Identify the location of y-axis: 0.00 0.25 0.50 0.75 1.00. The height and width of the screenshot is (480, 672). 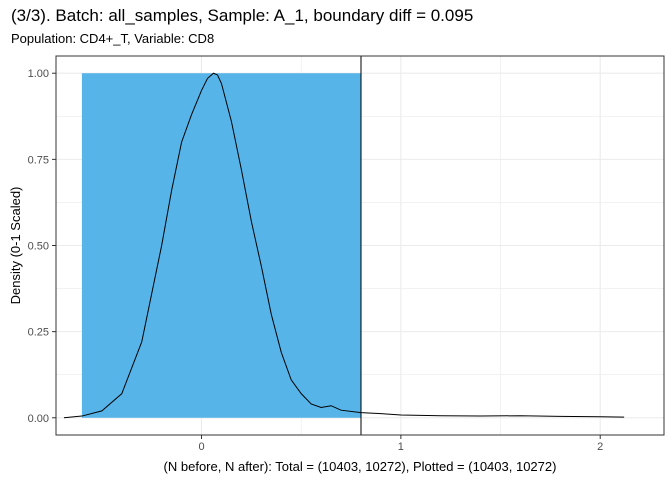
(42, 246).